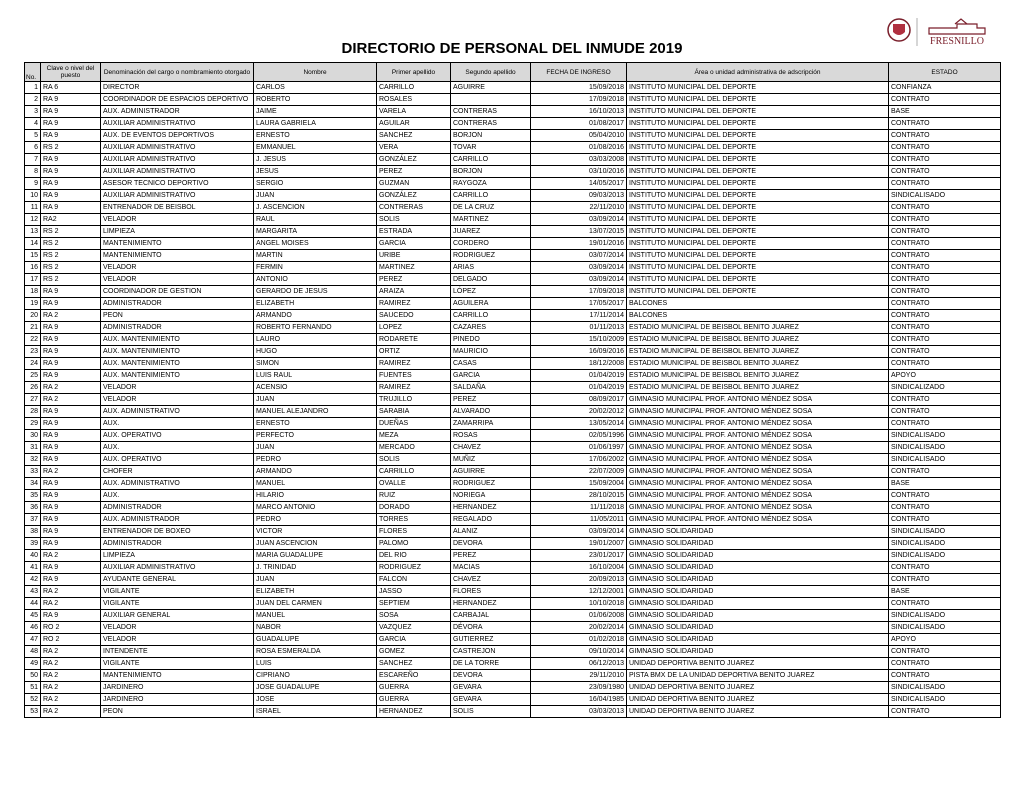 Image resolution: width=1024 pixels, height=791 pixels. I want to click on table-cell: JUAN DEL CARMEN, so click(315, 603).